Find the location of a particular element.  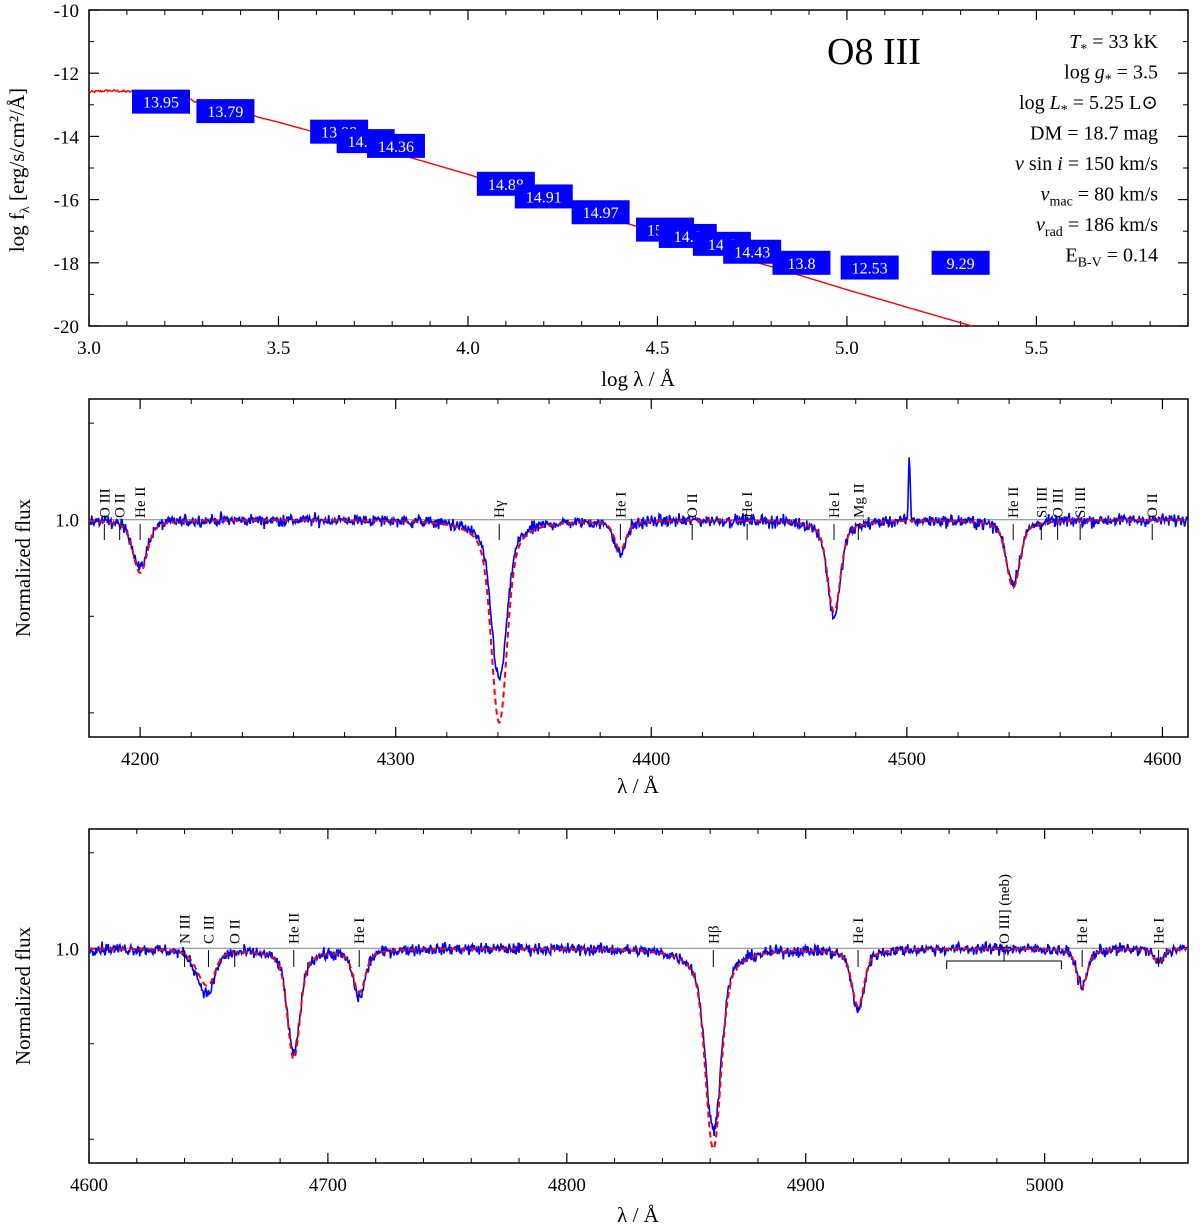

spectrum-x-tick-label: 4300 is located at coordinates (396, 759).